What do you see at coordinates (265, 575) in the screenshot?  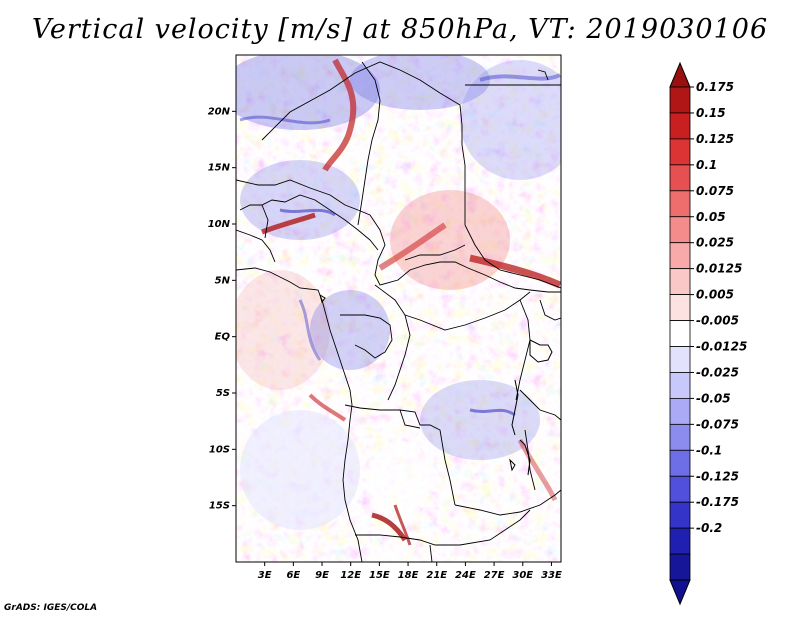 I see `lon-tick-label: 3E` at bounding box center [265, 575].